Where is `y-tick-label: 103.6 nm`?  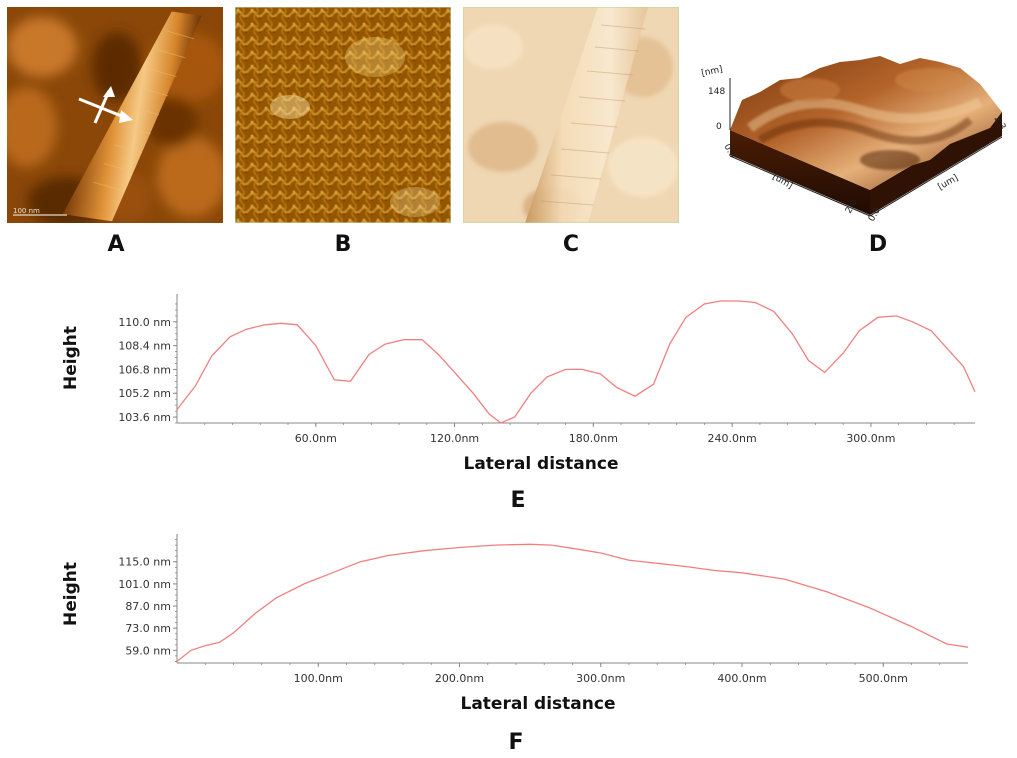 y-tick-label: 103.6 nm is located at coordinates (144, 417).